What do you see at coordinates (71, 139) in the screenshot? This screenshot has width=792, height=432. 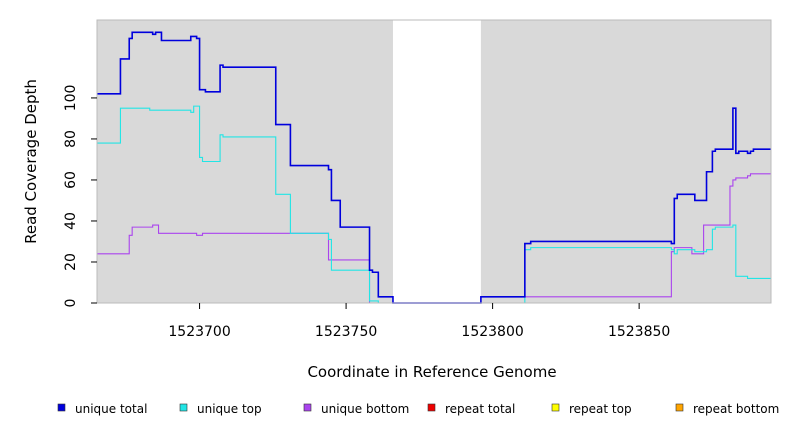 I see `y-tick-label: 80` at bounding box center [71, 139].